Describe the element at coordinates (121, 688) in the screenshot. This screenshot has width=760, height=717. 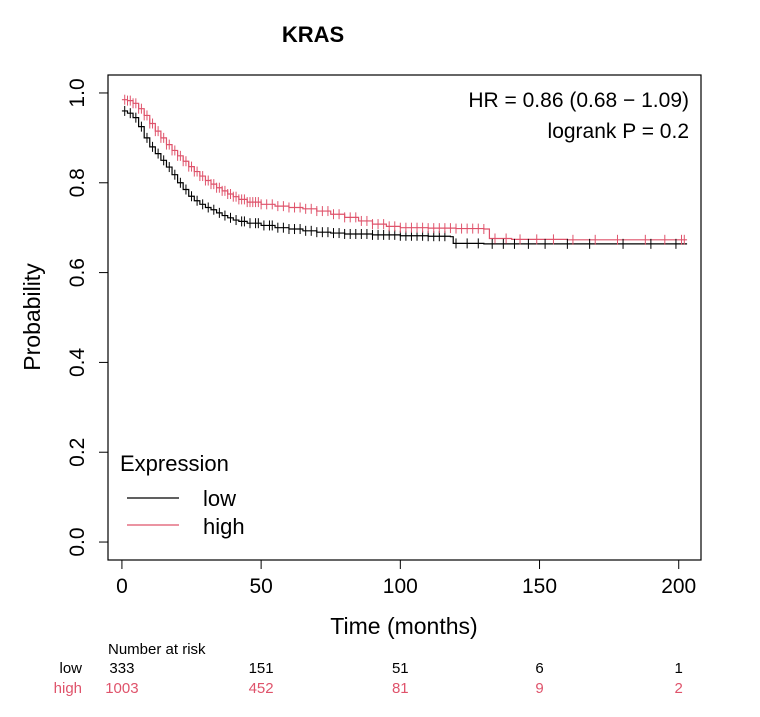
I see `risk-count-high-0: 1003` at that location.